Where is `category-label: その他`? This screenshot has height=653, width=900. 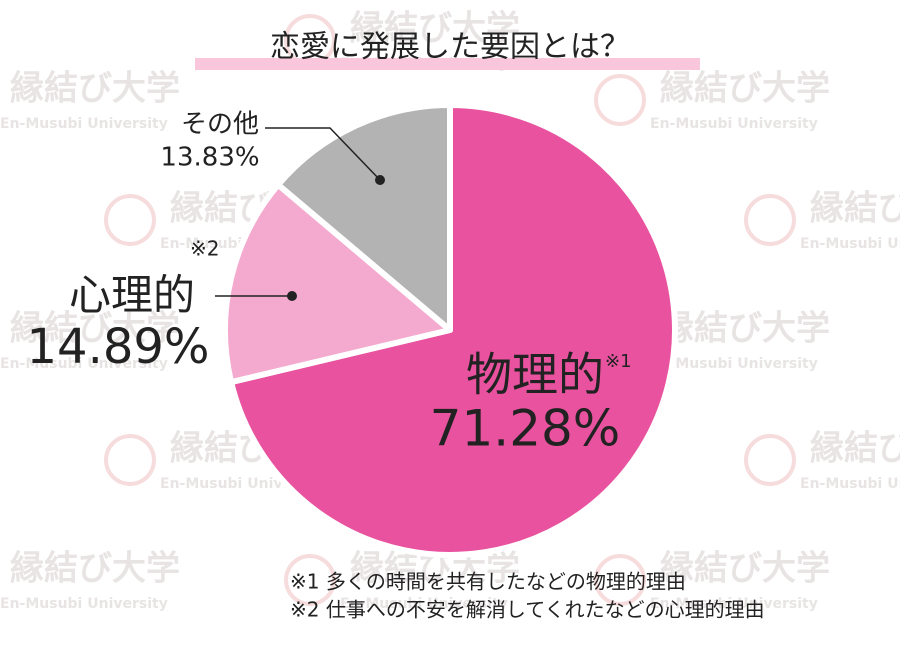
category-label: その他 is located at coordinates (220, 125).